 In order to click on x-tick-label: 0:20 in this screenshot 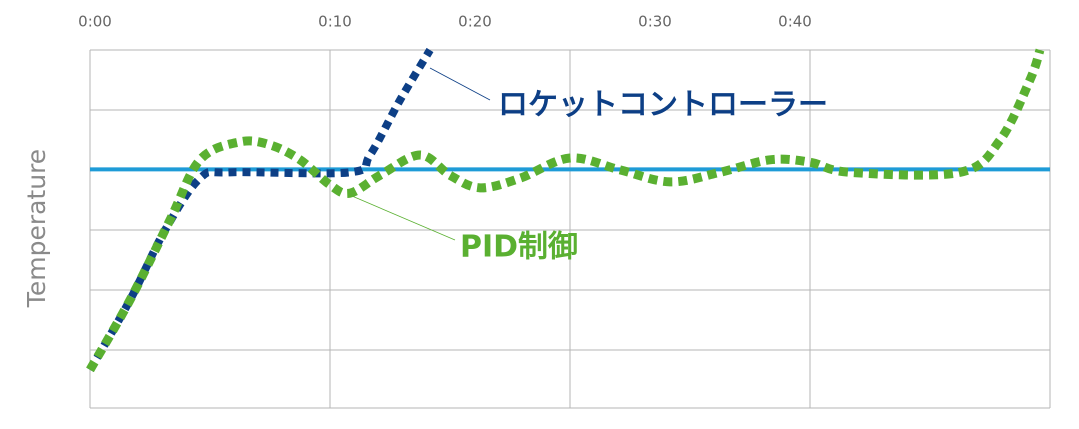, I will do `click(475, 22)`.